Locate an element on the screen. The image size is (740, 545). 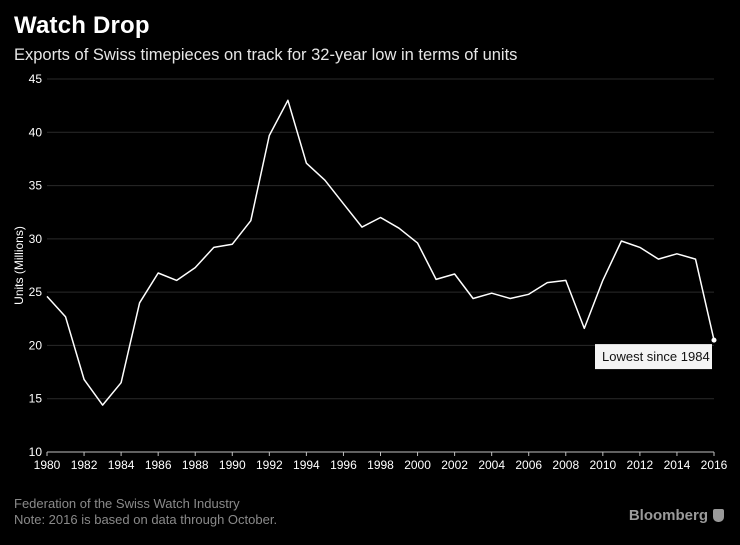
x-tick-label: 2016 is located at coordinates (714, 465).